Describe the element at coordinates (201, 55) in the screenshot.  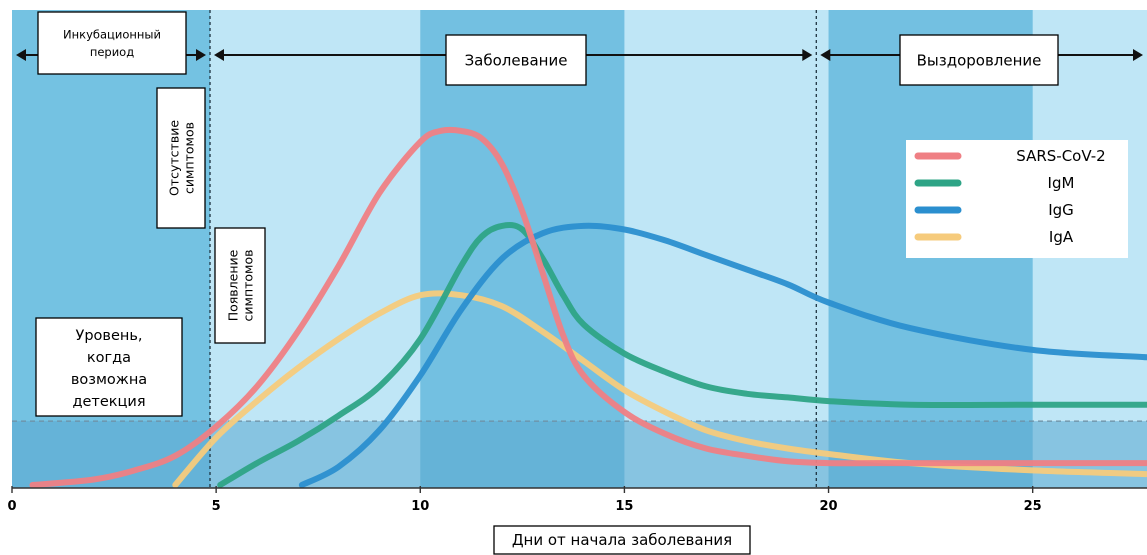
I see `phase-arrow-incubation-head-right` at that location.